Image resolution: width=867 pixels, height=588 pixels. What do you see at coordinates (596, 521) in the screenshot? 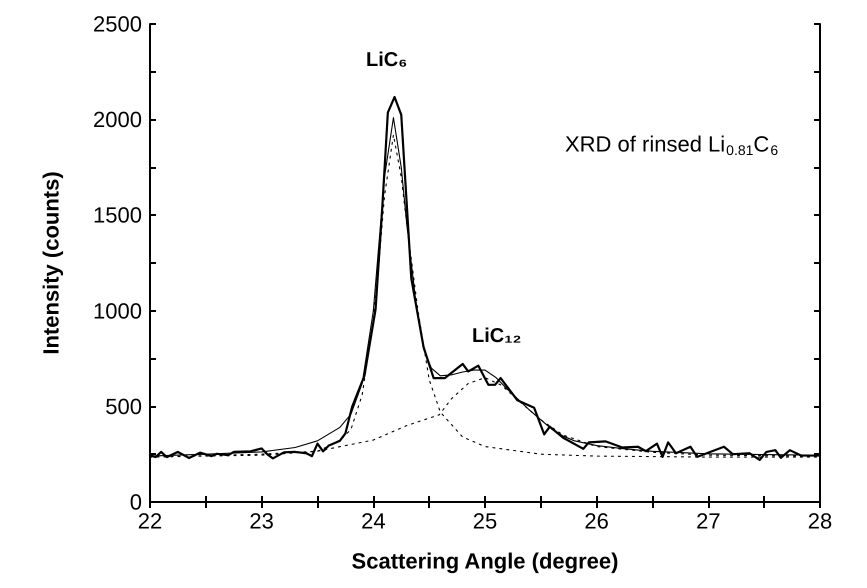
I see `x-tick-label: 26` at bounding box center [596, 521].